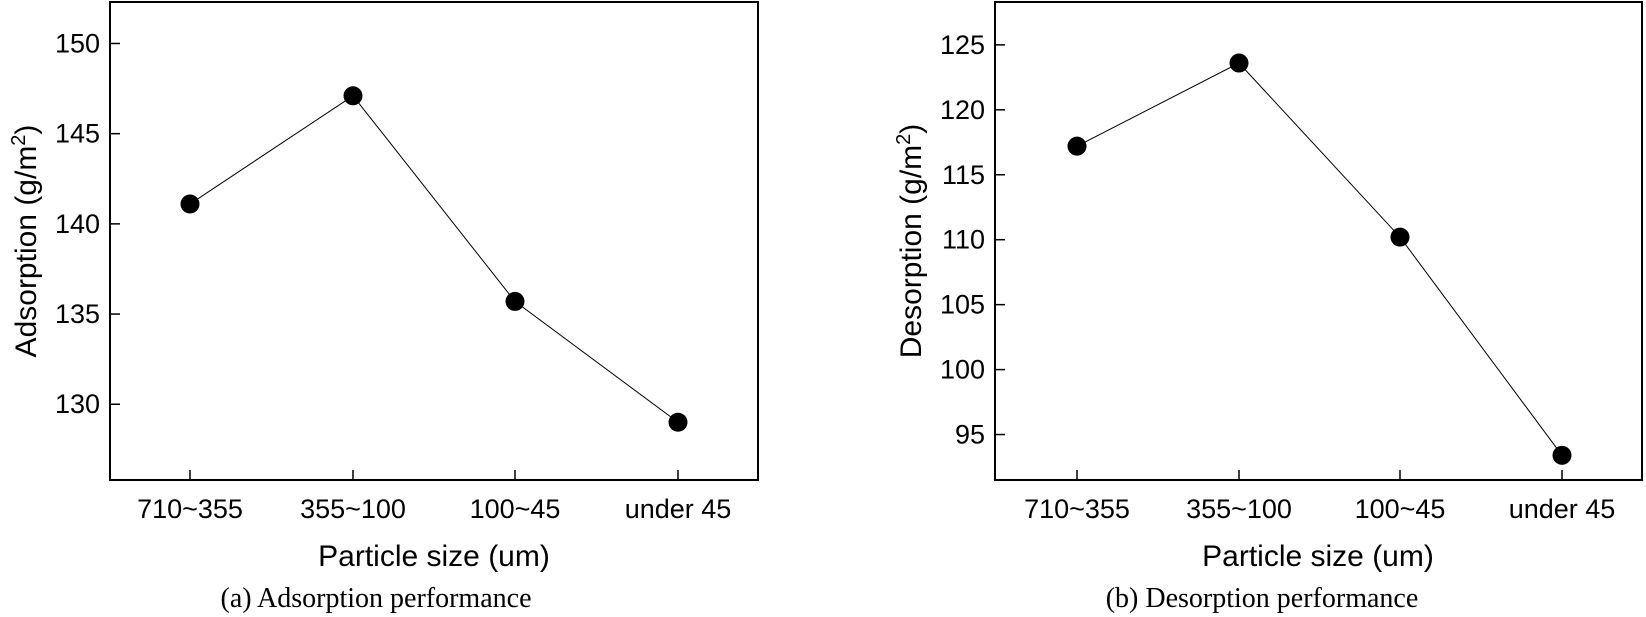 Image resolution: width=1646 pixels, height=617 pixels. What do you see at coordinates (515, 509) in the screenshot?
I see `adsorption-x-tick-label: 100~45` at bounding box center [515, 509].